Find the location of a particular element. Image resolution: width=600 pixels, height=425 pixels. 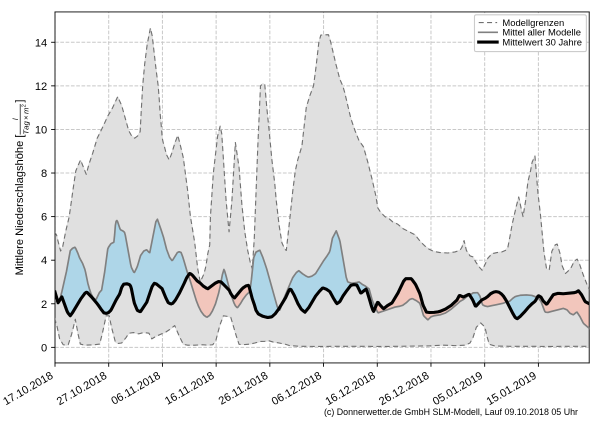

svg-text: 12 is located at coordinates (41, 87).